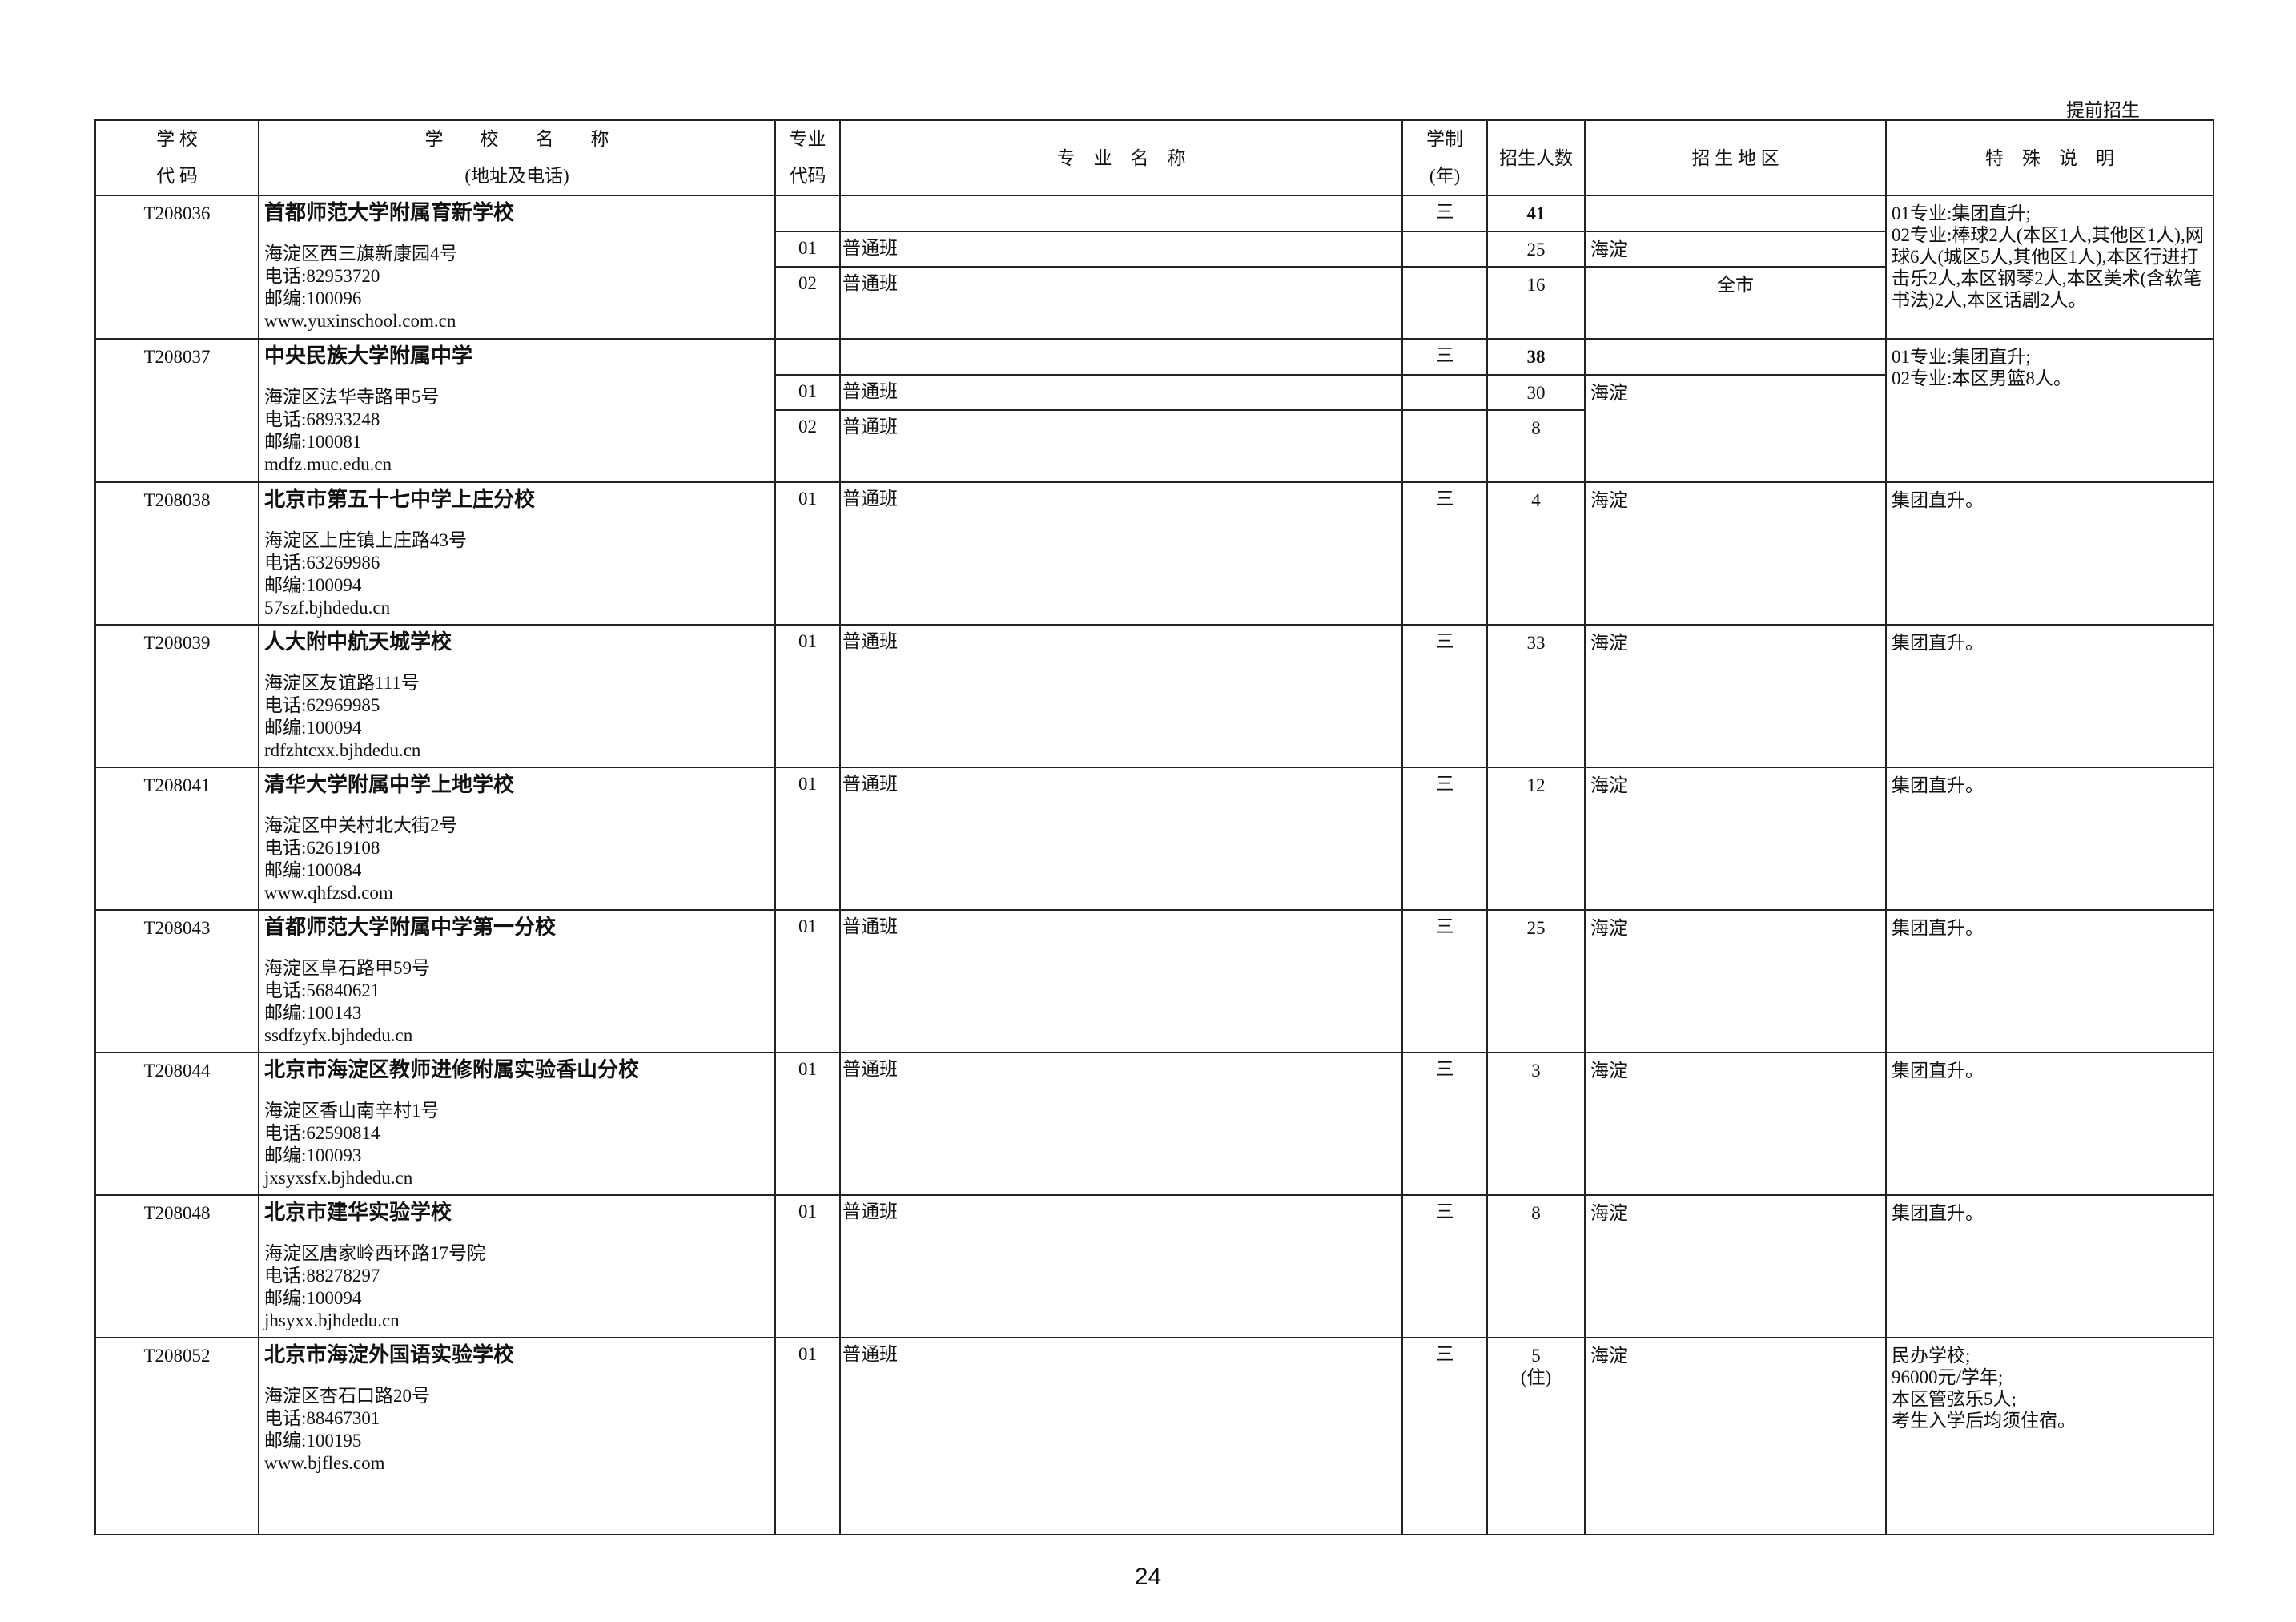 Image resolution: width=2296 pixels, height=1622 pixels. What do you see at coordinates (1536, 553) in the screenshot?
I see `enrollment-count: 4` at bounding box center [1536, 553].